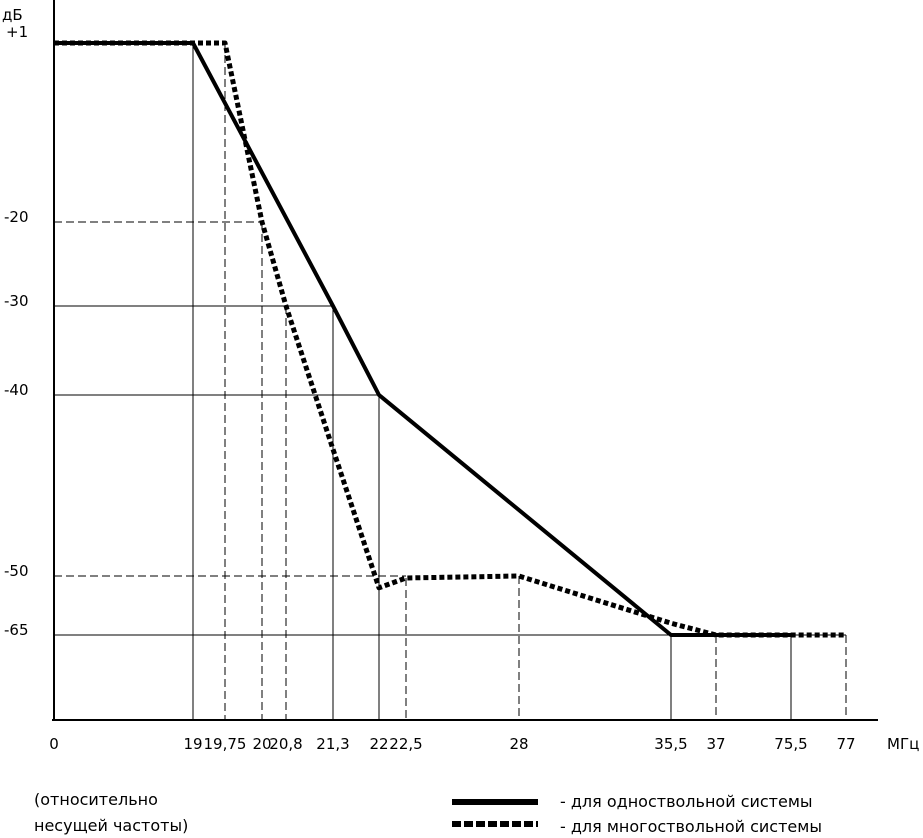  I want to click on y-tick-label: -50, so click(16, 571).